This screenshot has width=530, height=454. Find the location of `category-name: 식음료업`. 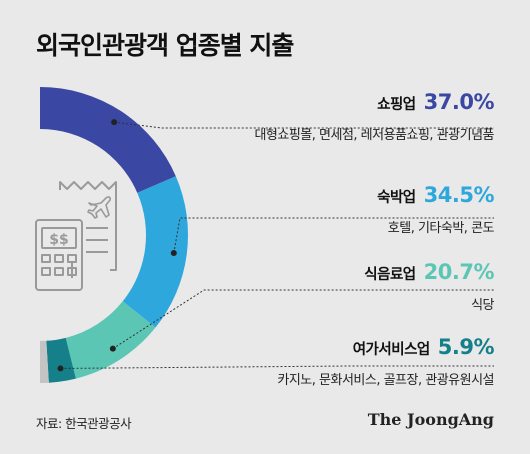

category-name: 식음료업 is located at coordinates (390, 275).